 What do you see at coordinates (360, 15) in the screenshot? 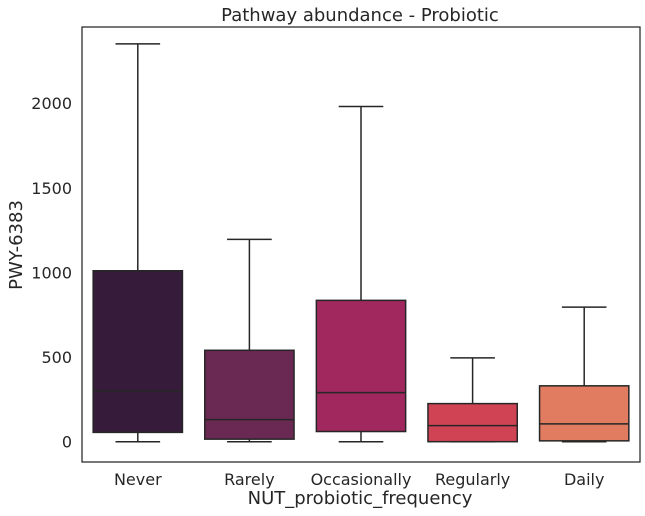
I see `chart-title: Pathway abundance - Probiotic` at bounding box center [360, 15].